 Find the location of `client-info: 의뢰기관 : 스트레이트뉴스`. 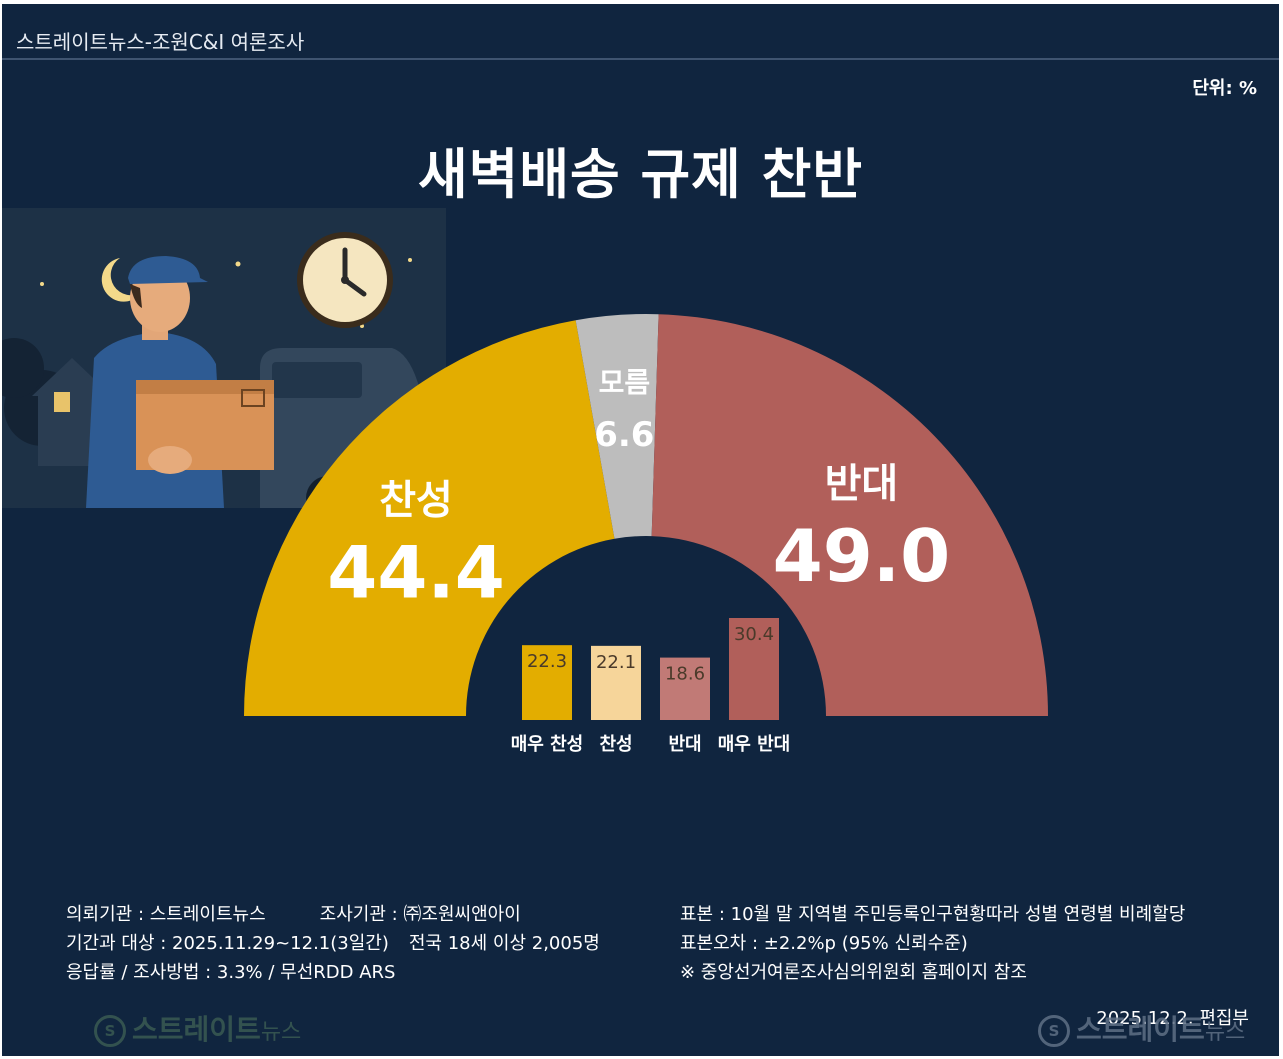

client-info: 의뢰기관 : 스트레이트뉴스 is located at coordinates (166, 914).